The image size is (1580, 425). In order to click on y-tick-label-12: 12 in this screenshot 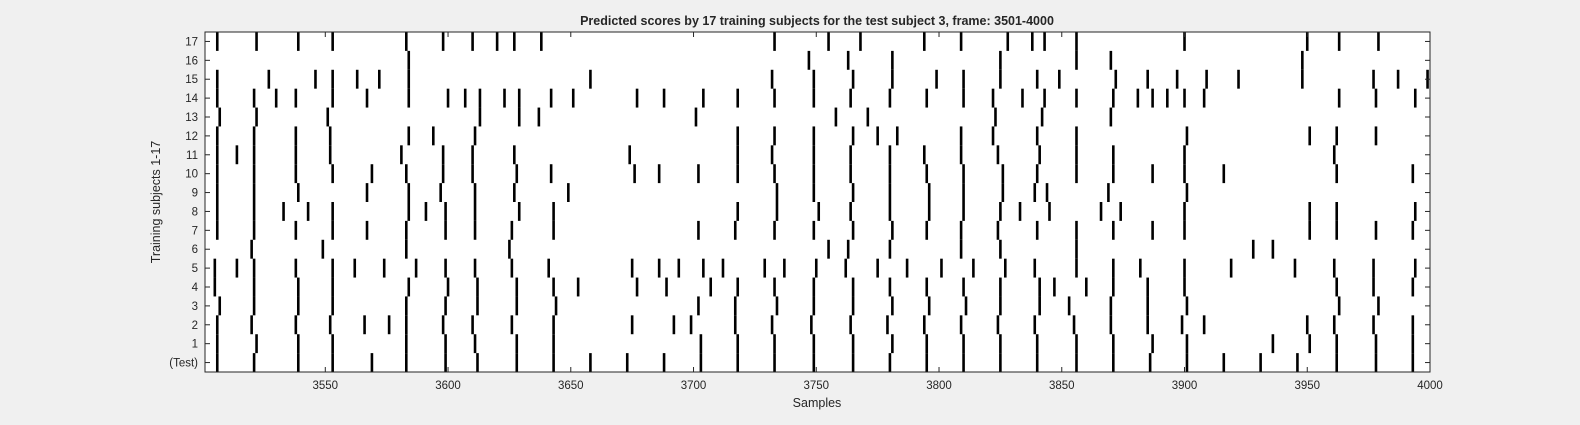, I will do `click(191, 137)`.